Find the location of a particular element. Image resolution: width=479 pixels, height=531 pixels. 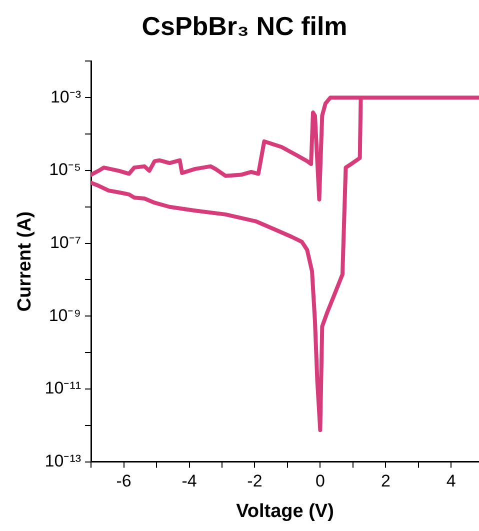

x-tick-label: -2 is located at coordinates (254, 481).